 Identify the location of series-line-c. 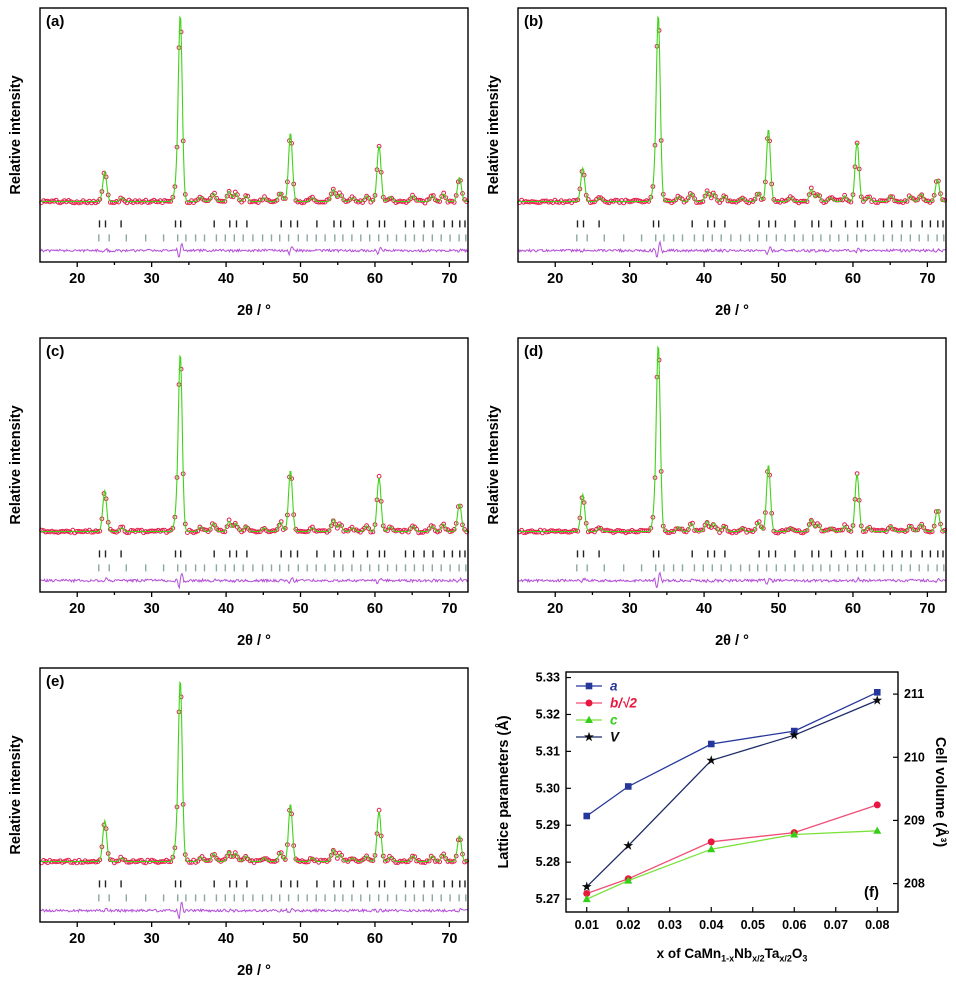
(732, 865).